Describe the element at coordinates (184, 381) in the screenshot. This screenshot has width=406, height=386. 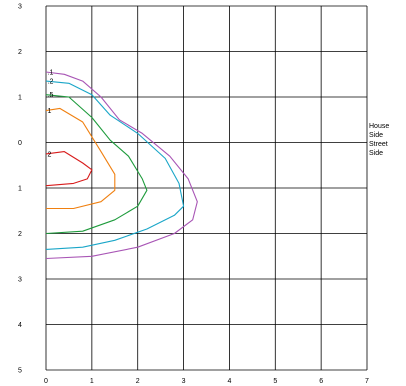
I see `x-tick-label: 3` at that location.